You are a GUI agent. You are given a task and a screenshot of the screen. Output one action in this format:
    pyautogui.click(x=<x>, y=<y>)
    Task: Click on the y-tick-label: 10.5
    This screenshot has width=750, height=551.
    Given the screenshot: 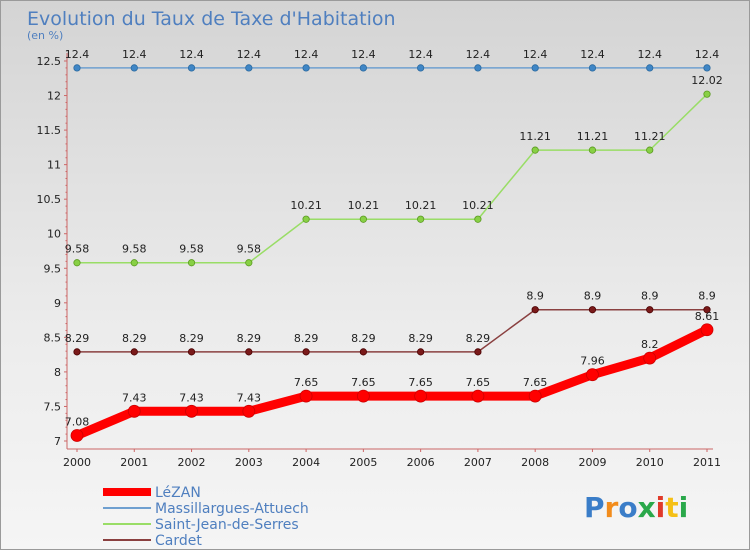 What is the action you would take?
    pyautogui.click(x=49, y=199)
    